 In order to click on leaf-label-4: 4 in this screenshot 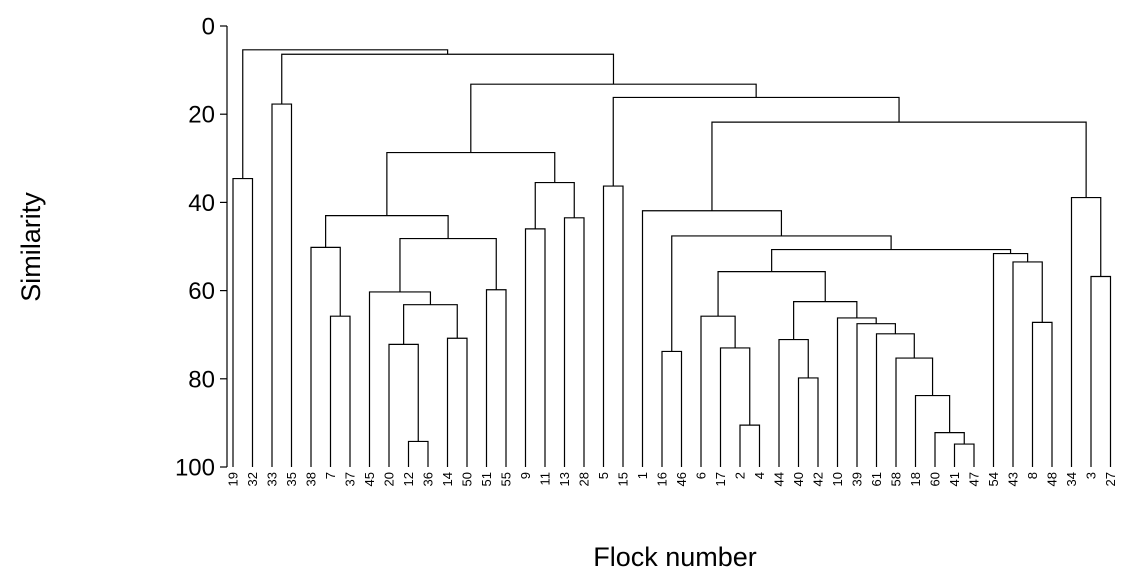, I will do `click(759, 475)`.